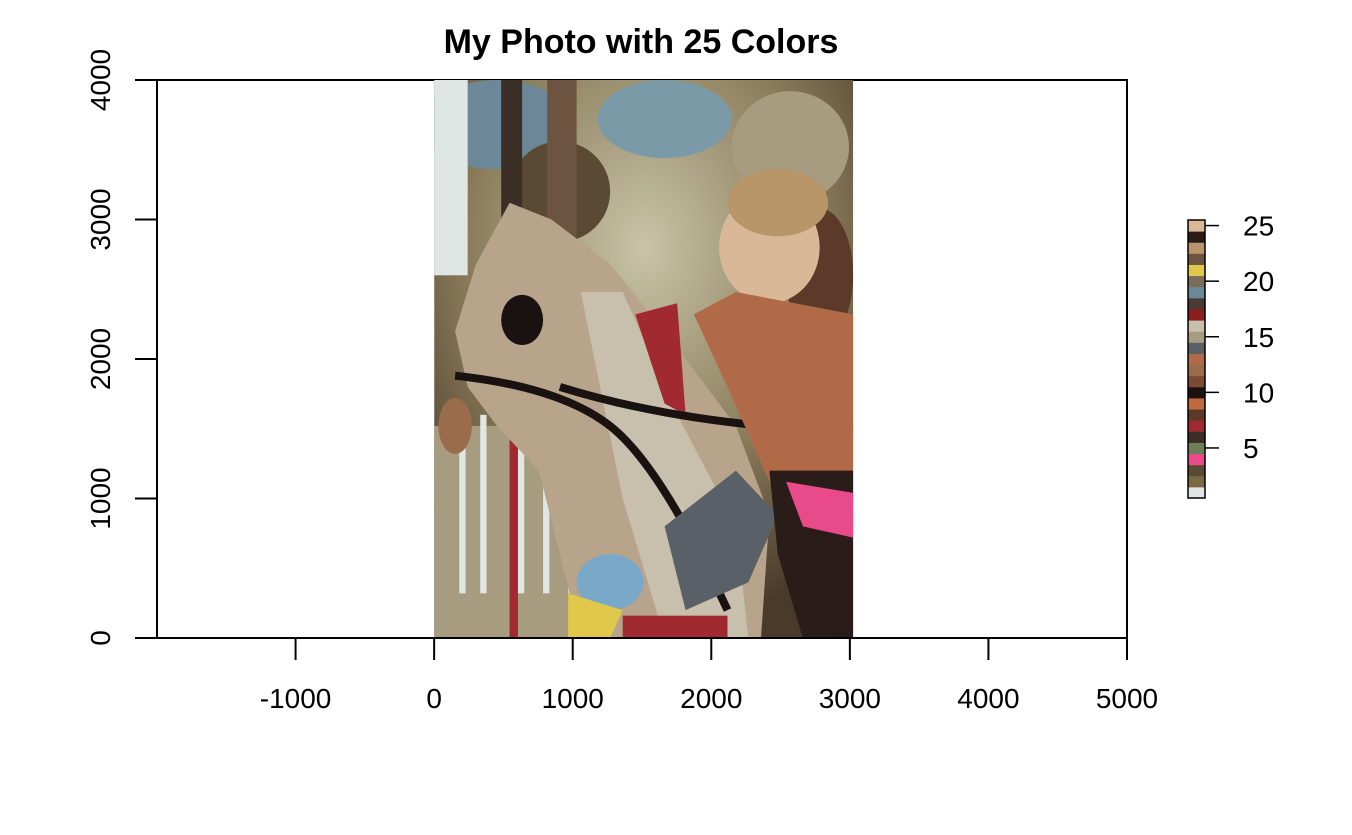 This screenshot has height=835, width=1352. What do you see at coordinates (675, 626) in the screenshot?
I see `horse-ornament-red` at bounding box center [675, 626].